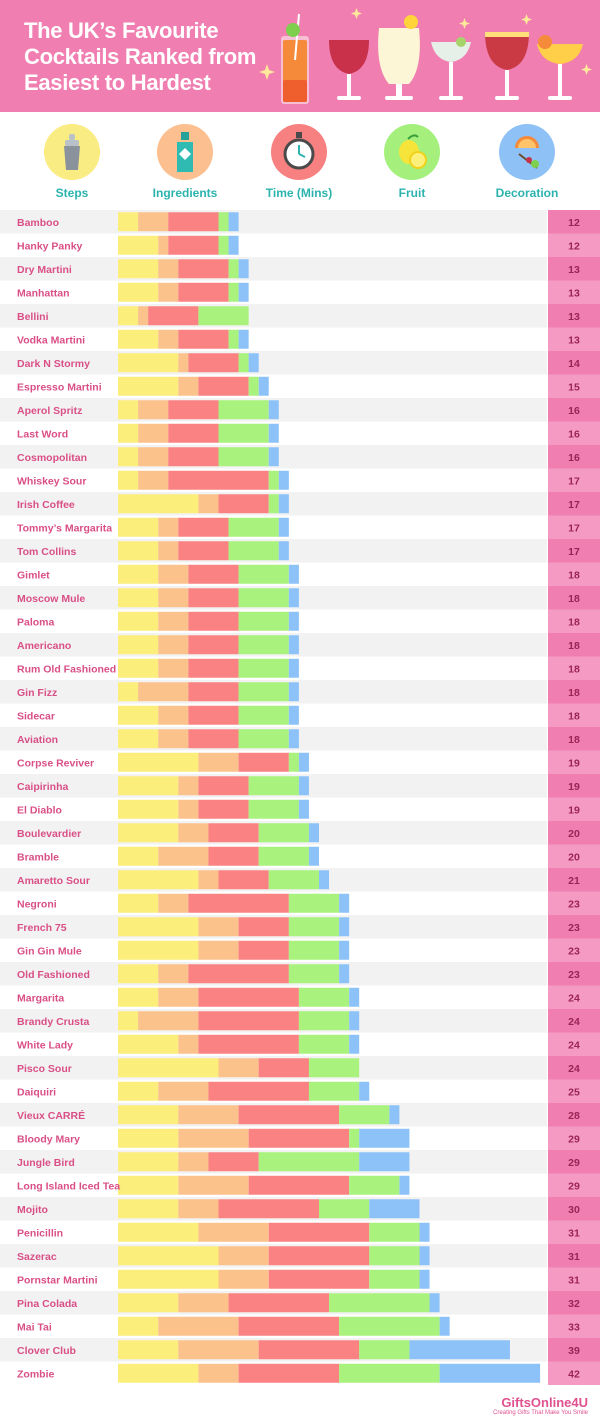  Describe the element at coordinates (46, 552) in the screenshot. I see `row-label: Tom Collins` at that location.